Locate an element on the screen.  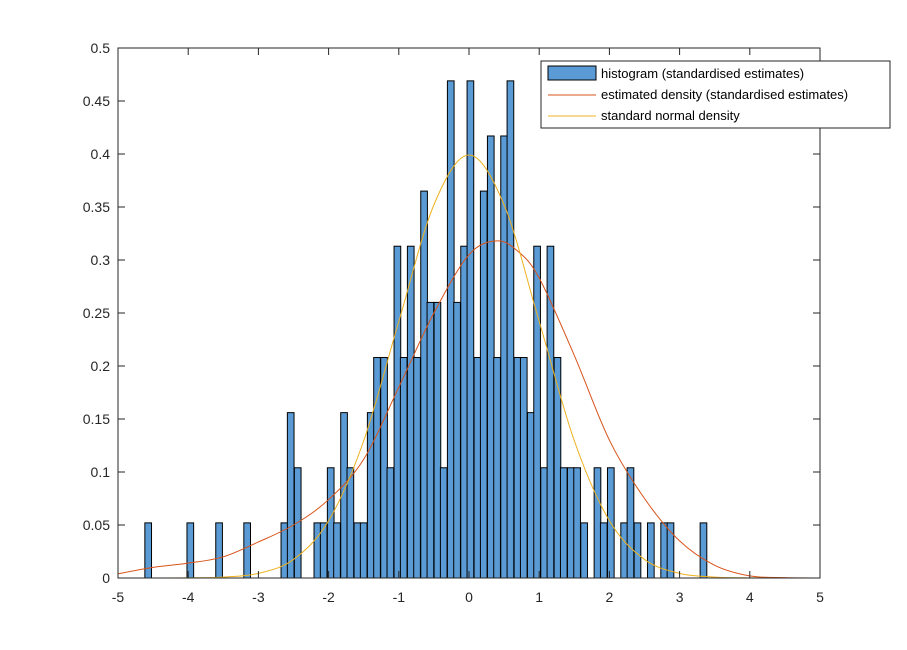
x-tick-label: 1 is located at coordinates (539, 597).